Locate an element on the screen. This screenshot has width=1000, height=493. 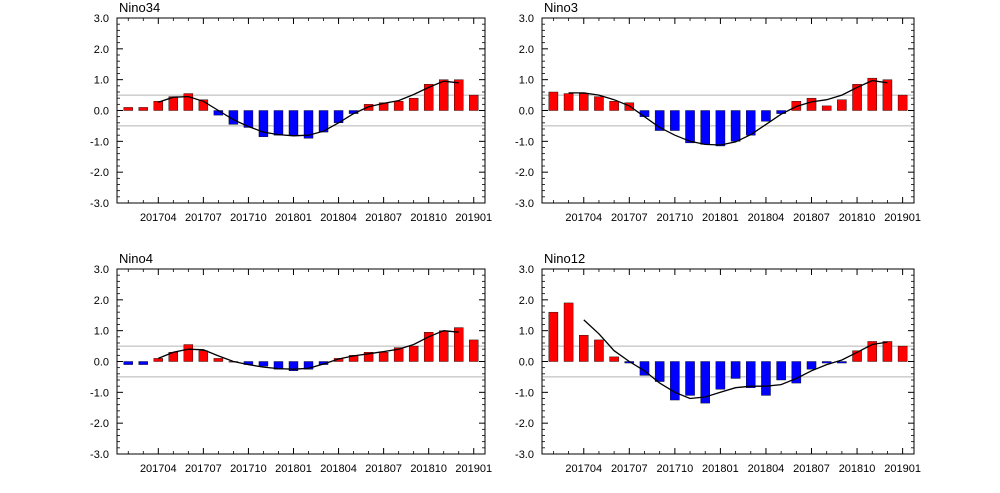
panel-title: Nino4 is located at coordinates (136, 258).